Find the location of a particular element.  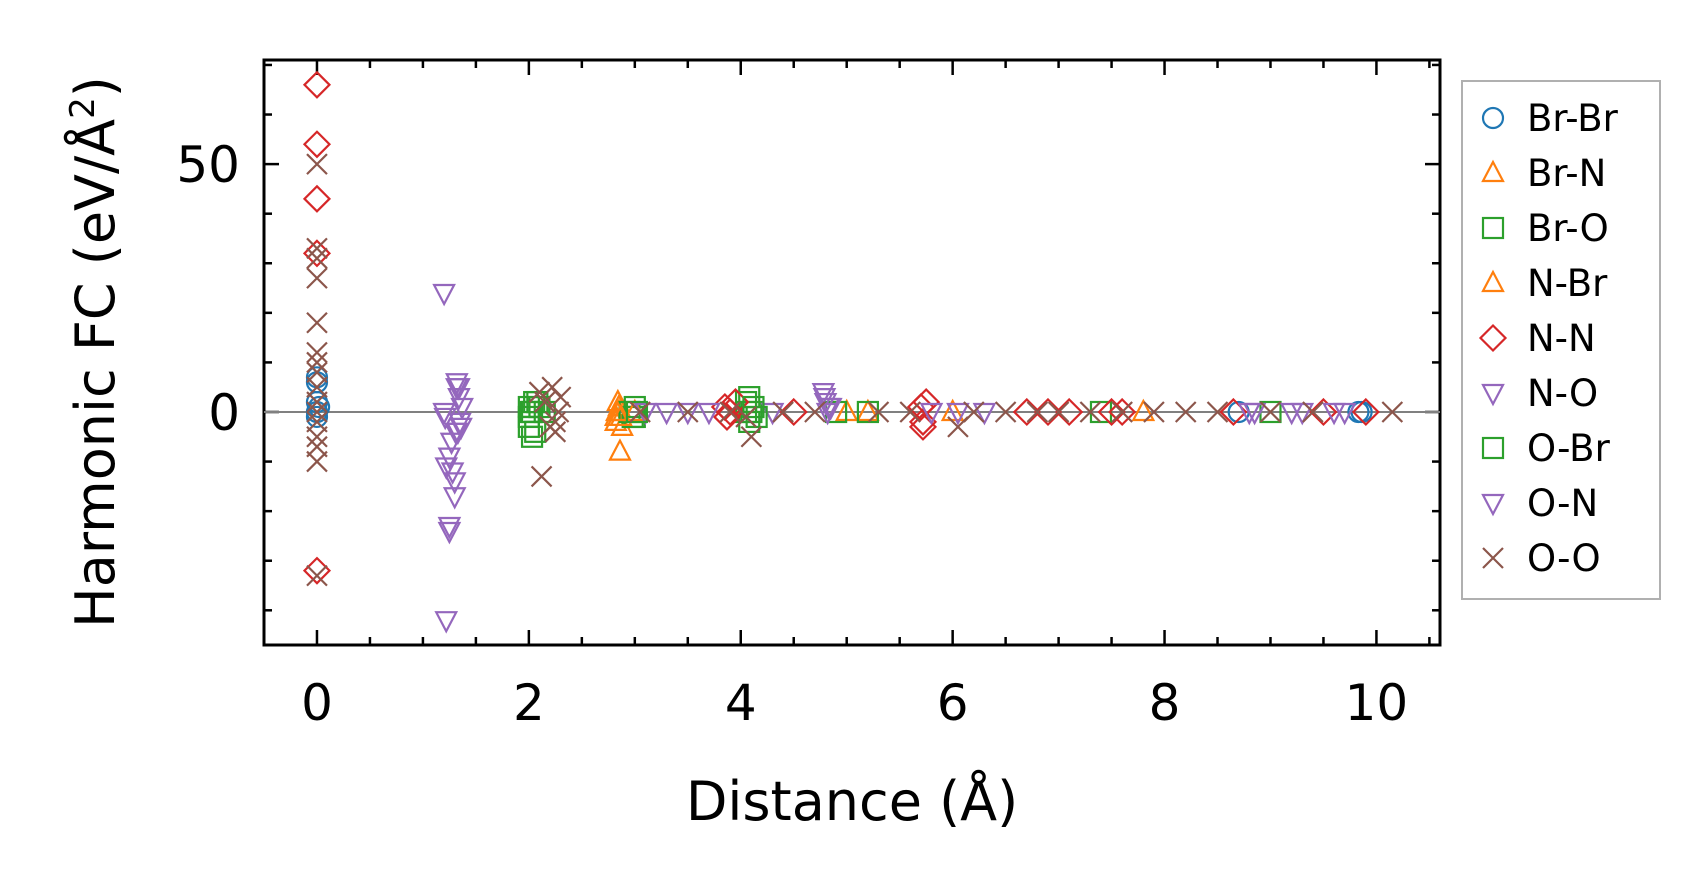

legend-marker-n-o is located at coordinates (1493, 395).